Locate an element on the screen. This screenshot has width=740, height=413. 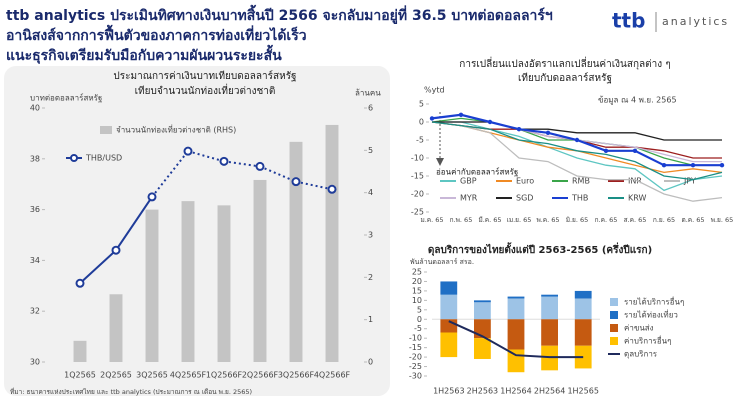
legend-label: THB is located at coordinates (579, 198).